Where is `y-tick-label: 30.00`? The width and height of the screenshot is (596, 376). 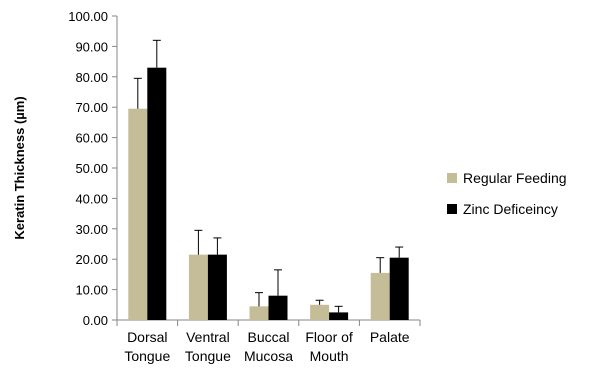
y-tick-label: 30.00 is located at coordinates (91, 229).